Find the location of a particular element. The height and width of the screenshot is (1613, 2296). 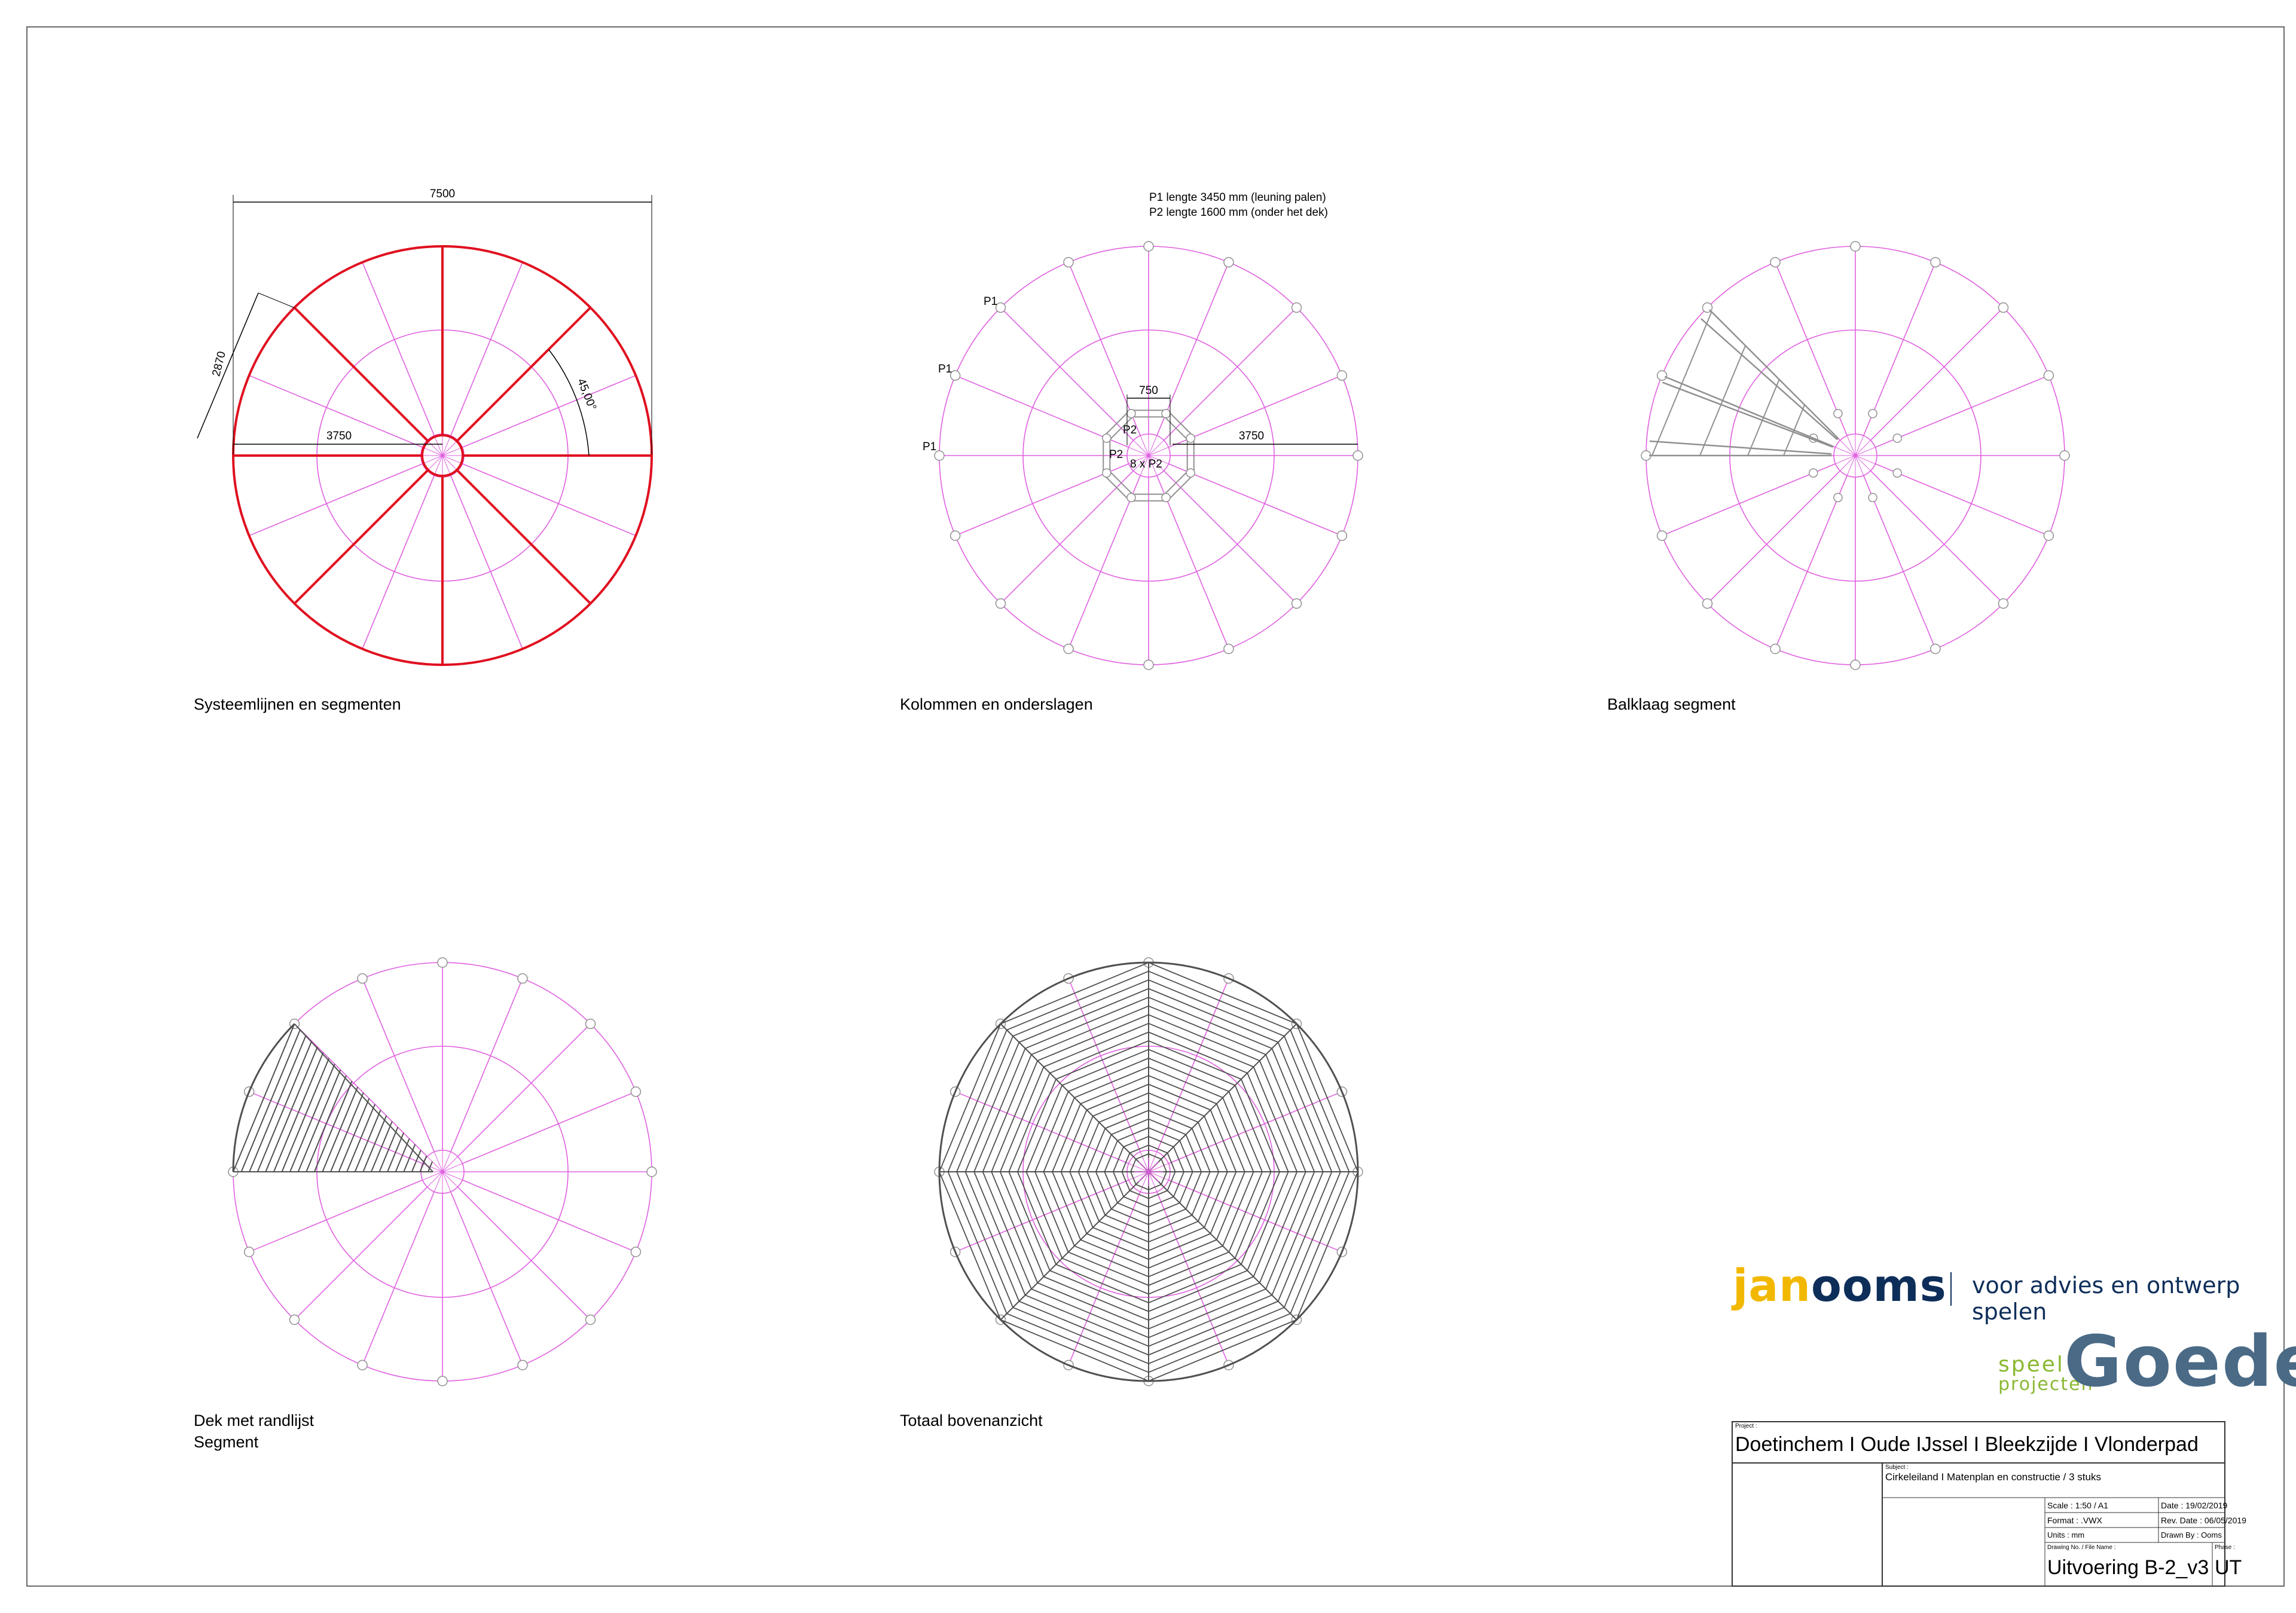

drawing-top-view is located at coordinates (1148, 1171).